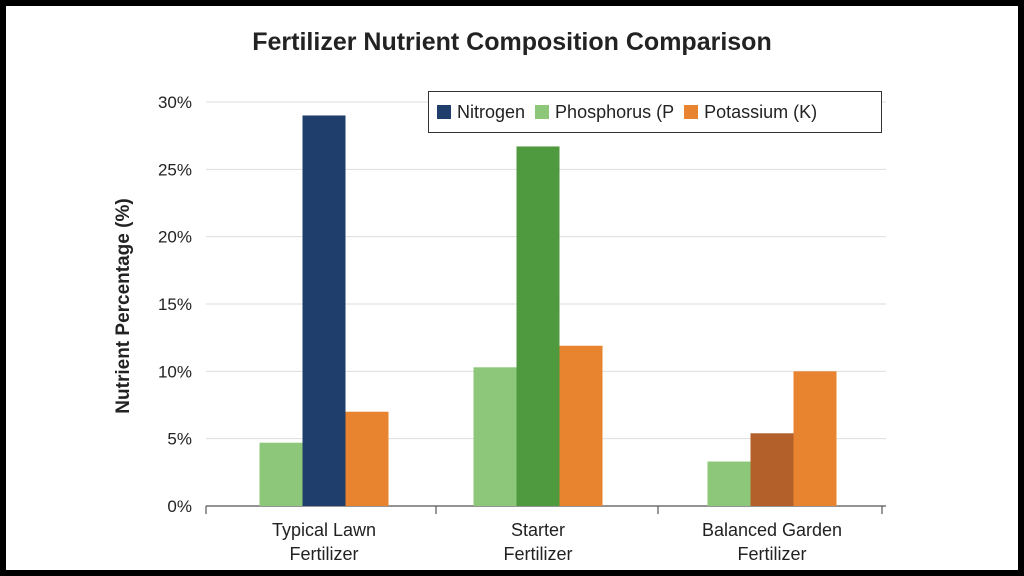 This screenshot has width=1024, height=576. I want to click on chart-legend: Nitrogen Phosphorus (P Potassium (K), so click(655, 112).